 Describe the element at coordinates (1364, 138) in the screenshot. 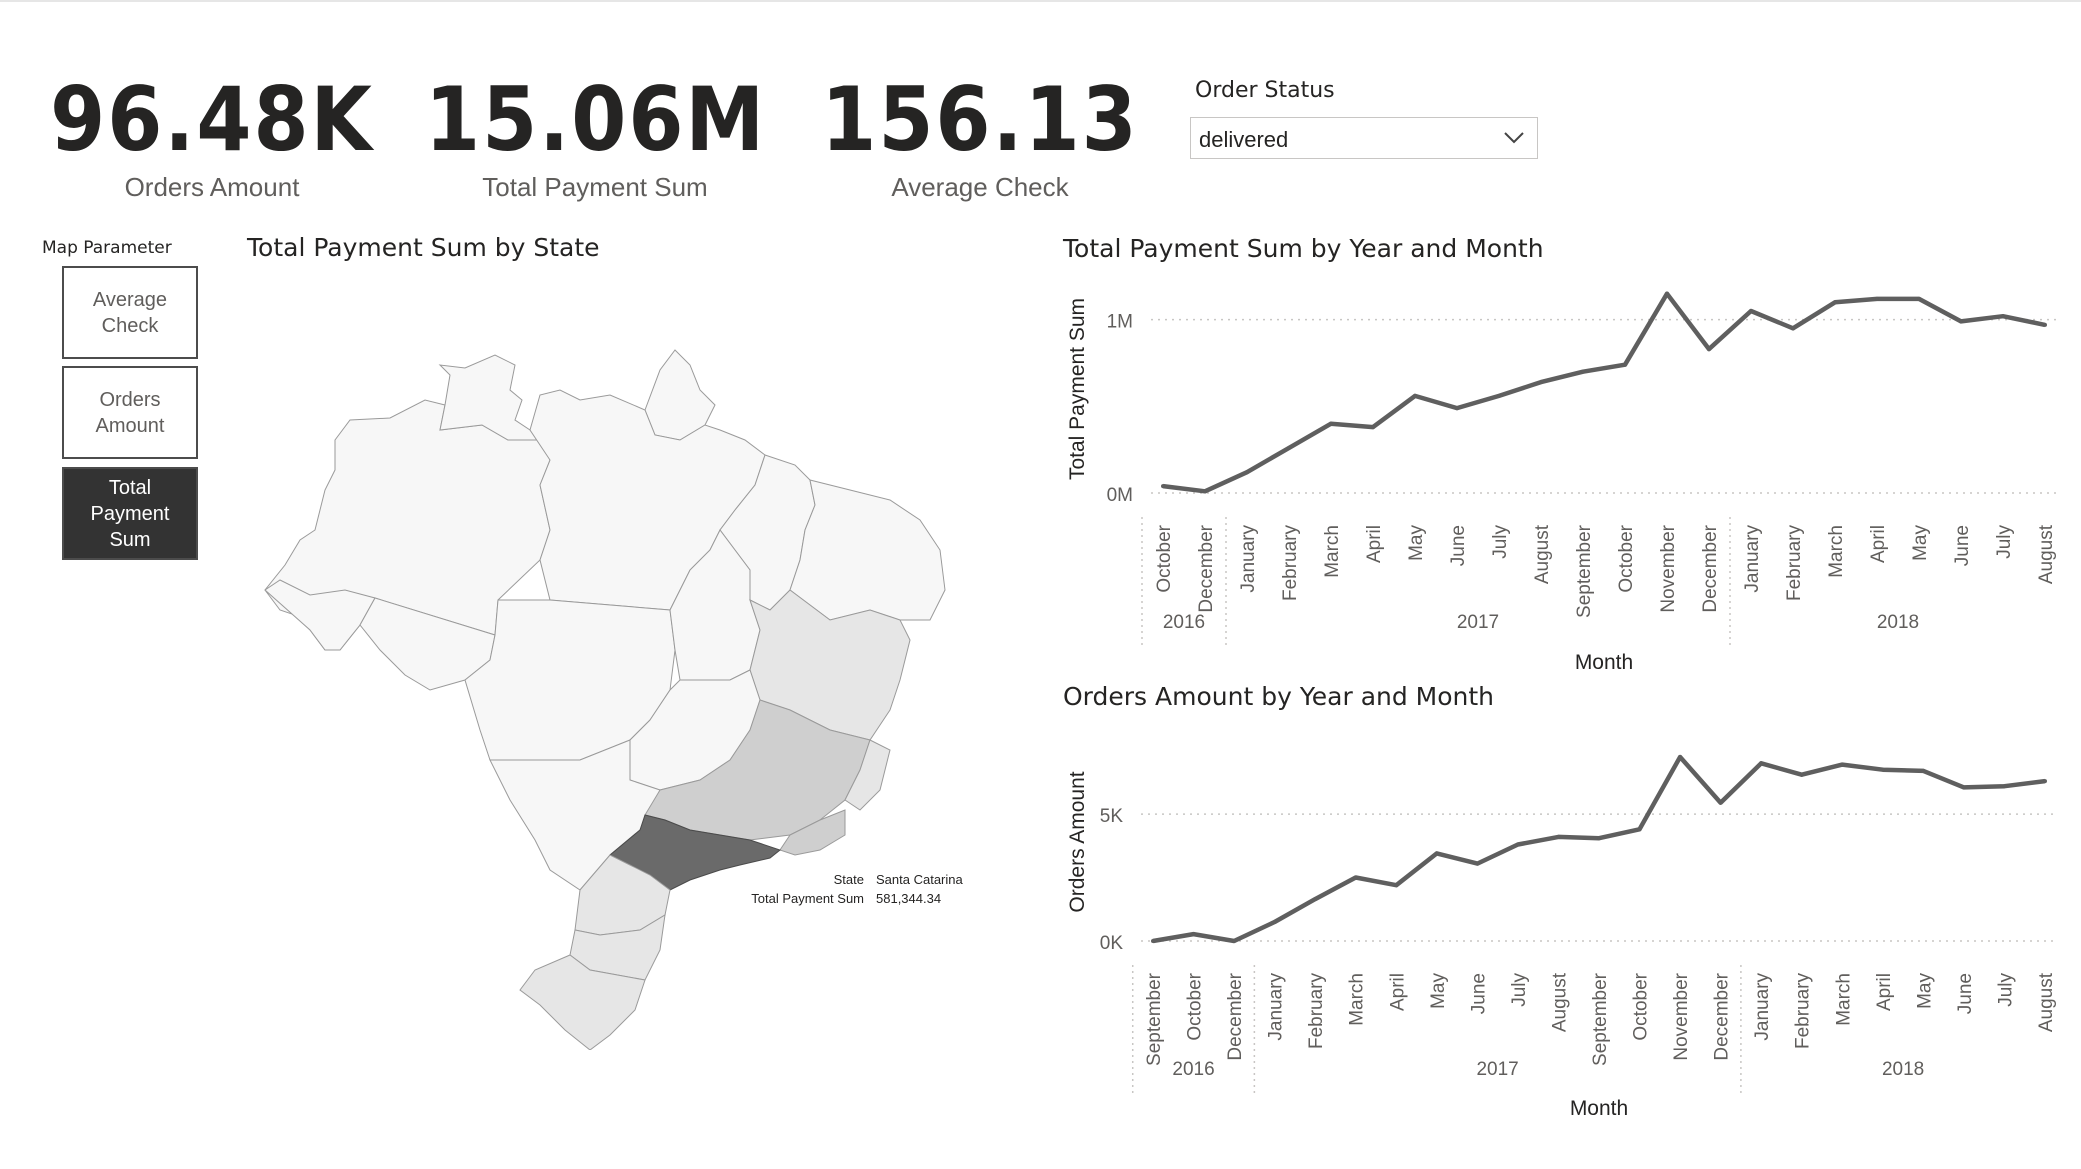

I see `order-status-dropdown: delivered` at that location.